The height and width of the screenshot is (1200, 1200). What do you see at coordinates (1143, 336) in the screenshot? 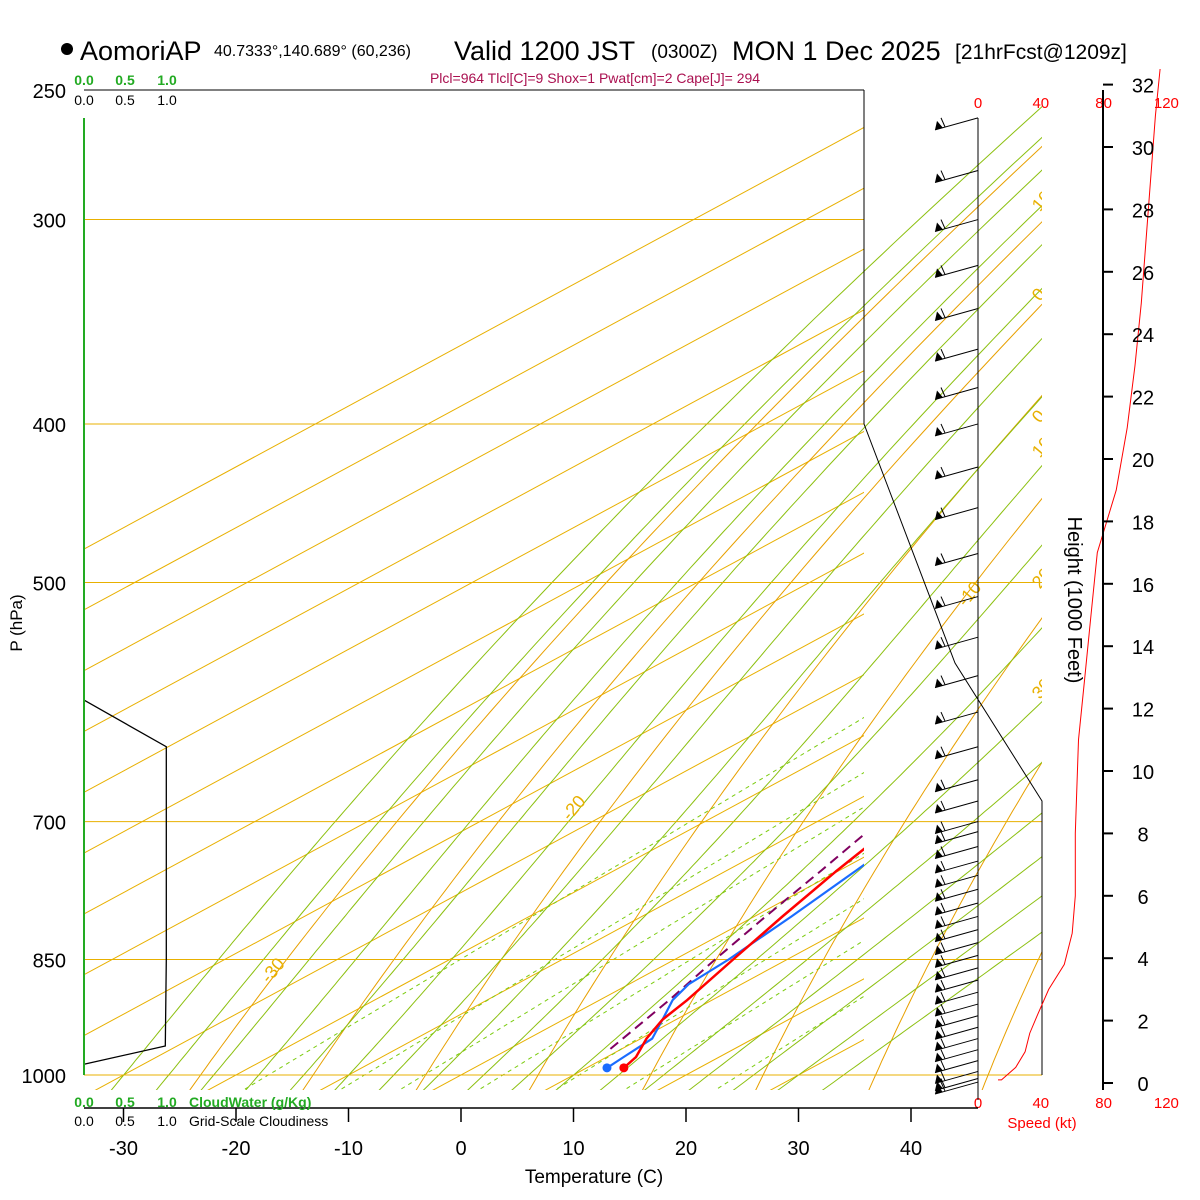
I see `height-tick-label: 24` at bounding box center [1143, 336].